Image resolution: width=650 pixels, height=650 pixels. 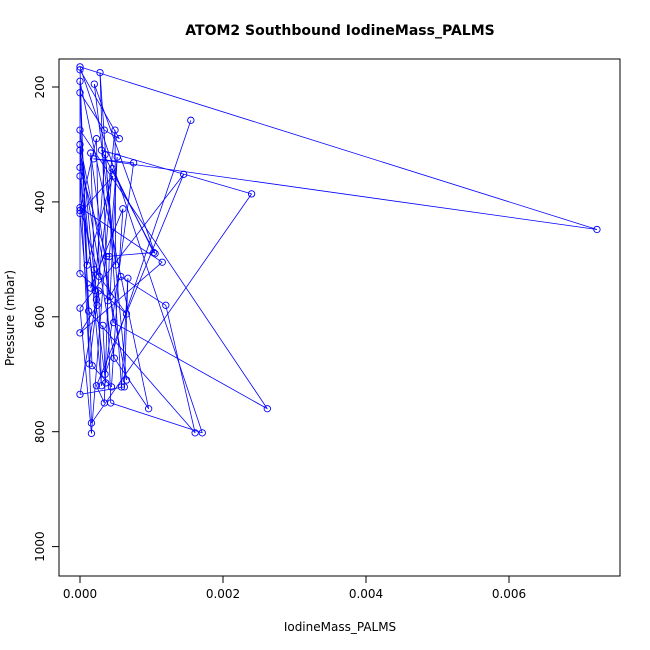 I want to click on y-axis: 200 400 600 800 1000, so click(x=46, y=319).